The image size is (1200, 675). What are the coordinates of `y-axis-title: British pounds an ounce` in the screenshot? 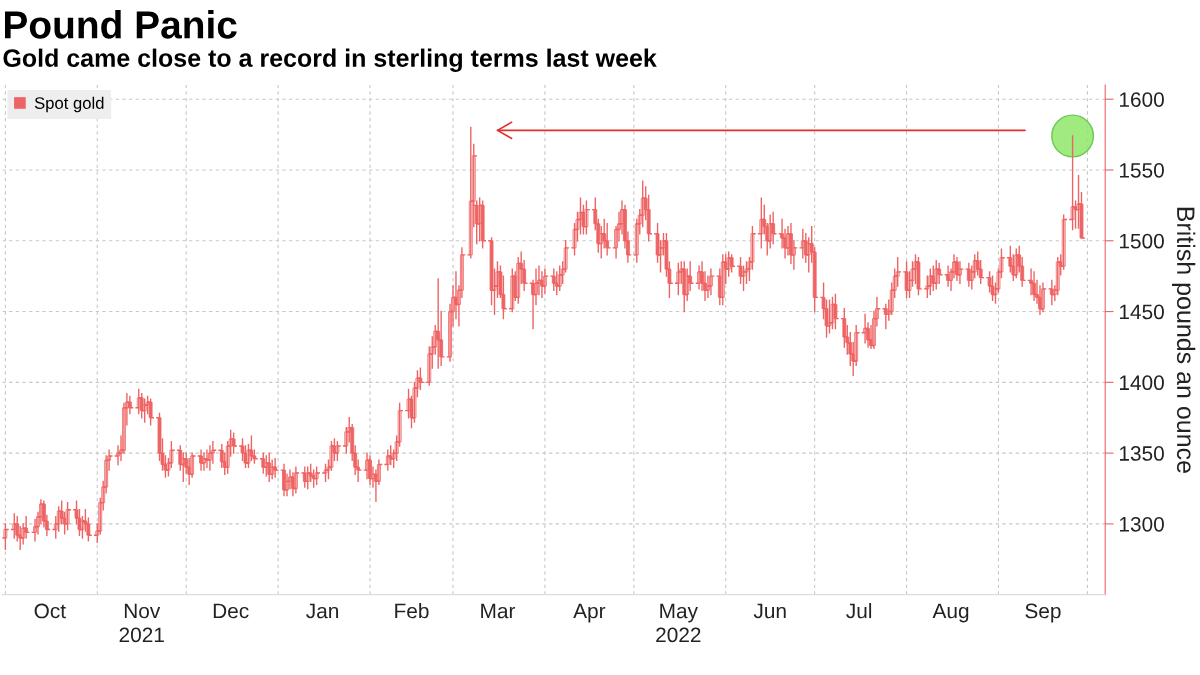 It's located at (1183, 340).